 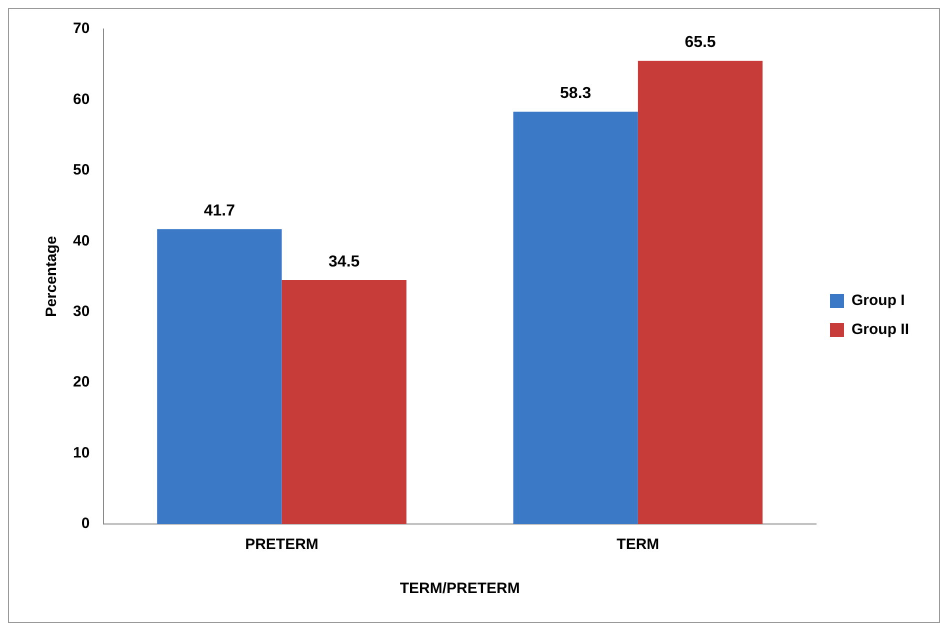 What do you see at coordinates (81, 170) in the screenshot?
I see `y-tick-label: 50` at bounding box center [81, 170].